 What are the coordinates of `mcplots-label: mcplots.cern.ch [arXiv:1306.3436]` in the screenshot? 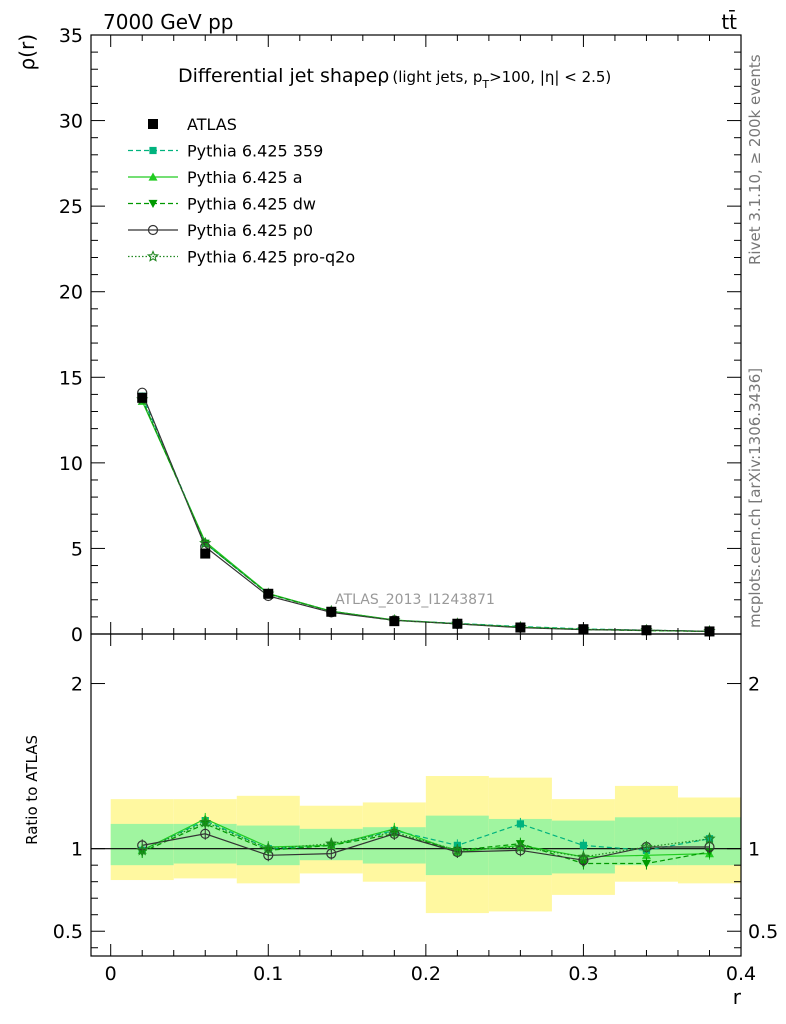 It's located at (755, 498).